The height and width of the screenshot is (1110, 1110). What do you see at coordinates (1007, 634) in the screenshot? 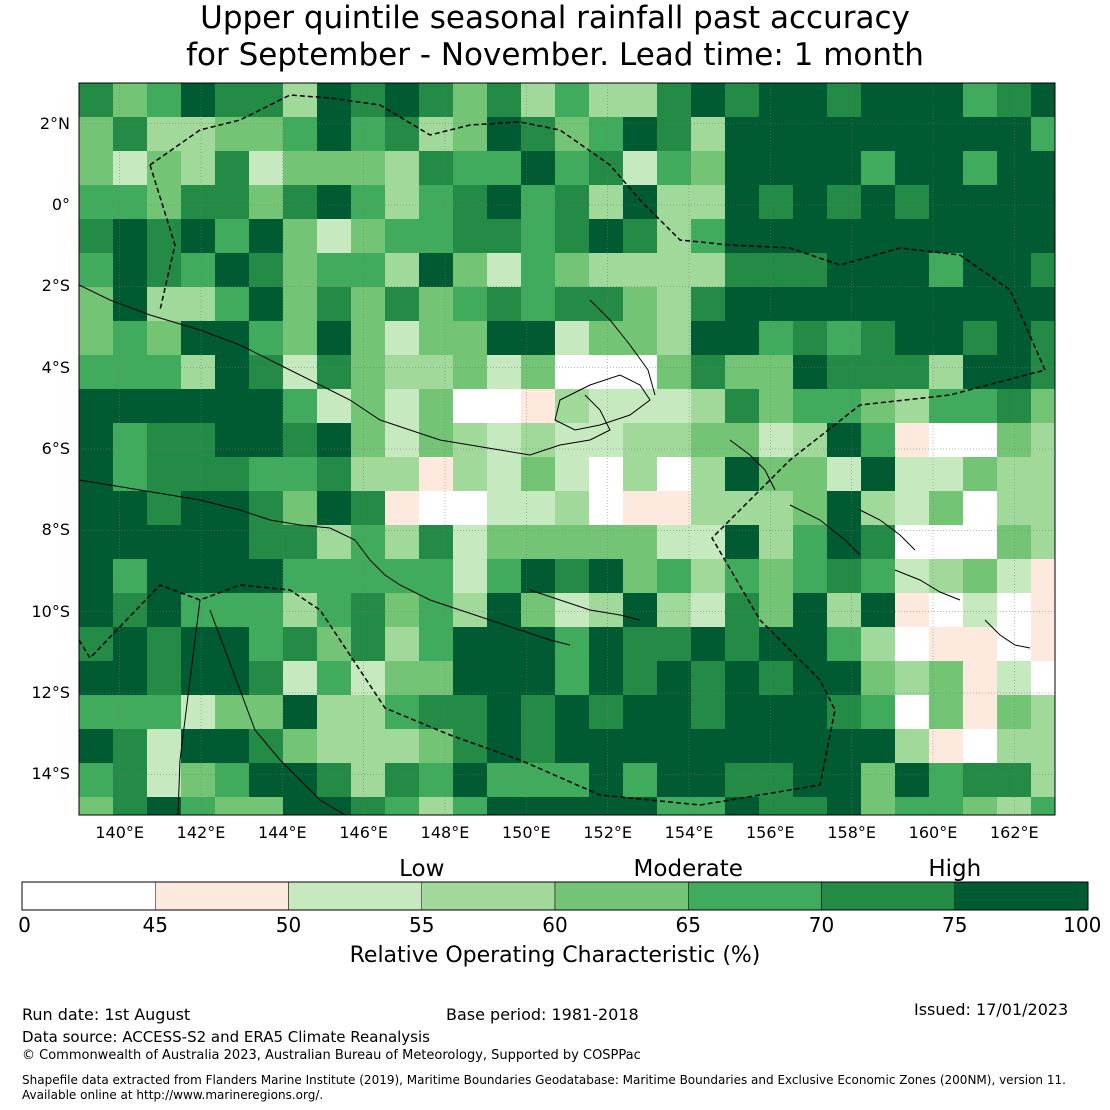
I see `coast-vanuatu` at bounding box center [1007, 634].